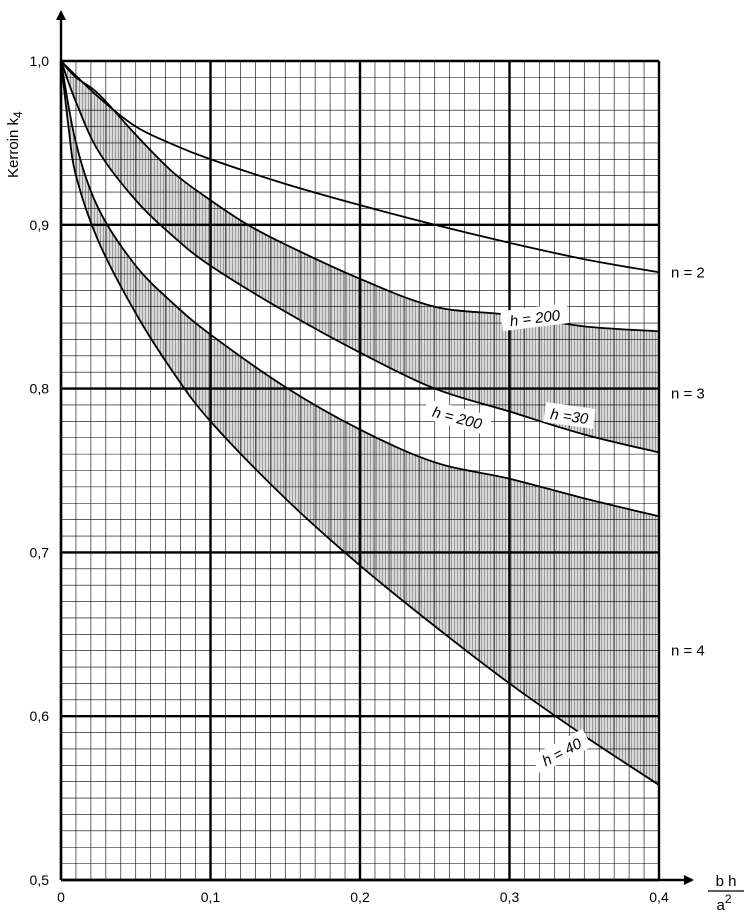  I want to click on label-n4-h200-bg, so click(457, 417).